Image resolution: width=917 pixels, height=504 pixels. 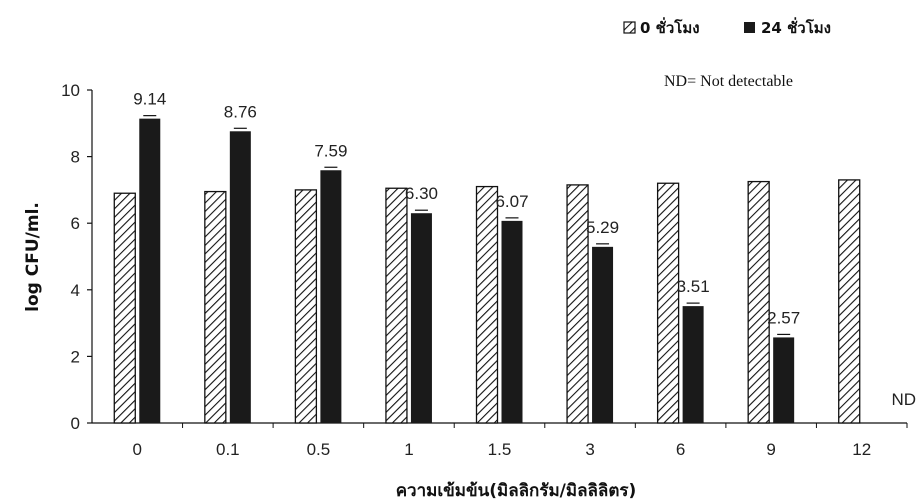 What do you see at coordinates (75, 356) in the screenshot?
I see `y-tick-label: 2` at bounding box center [75, 356].